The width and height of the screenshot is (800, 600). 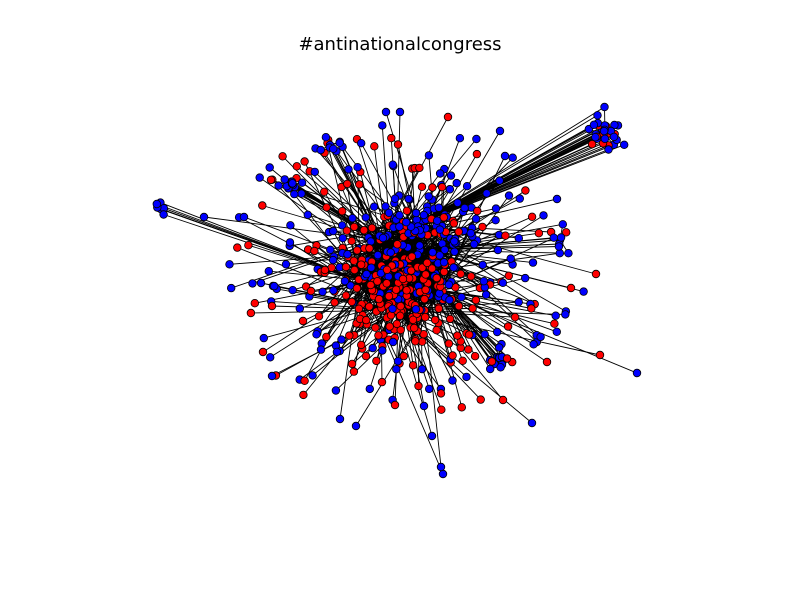 I want to click on graph-title: #antinationalcongress, so click(x=400, y=44).